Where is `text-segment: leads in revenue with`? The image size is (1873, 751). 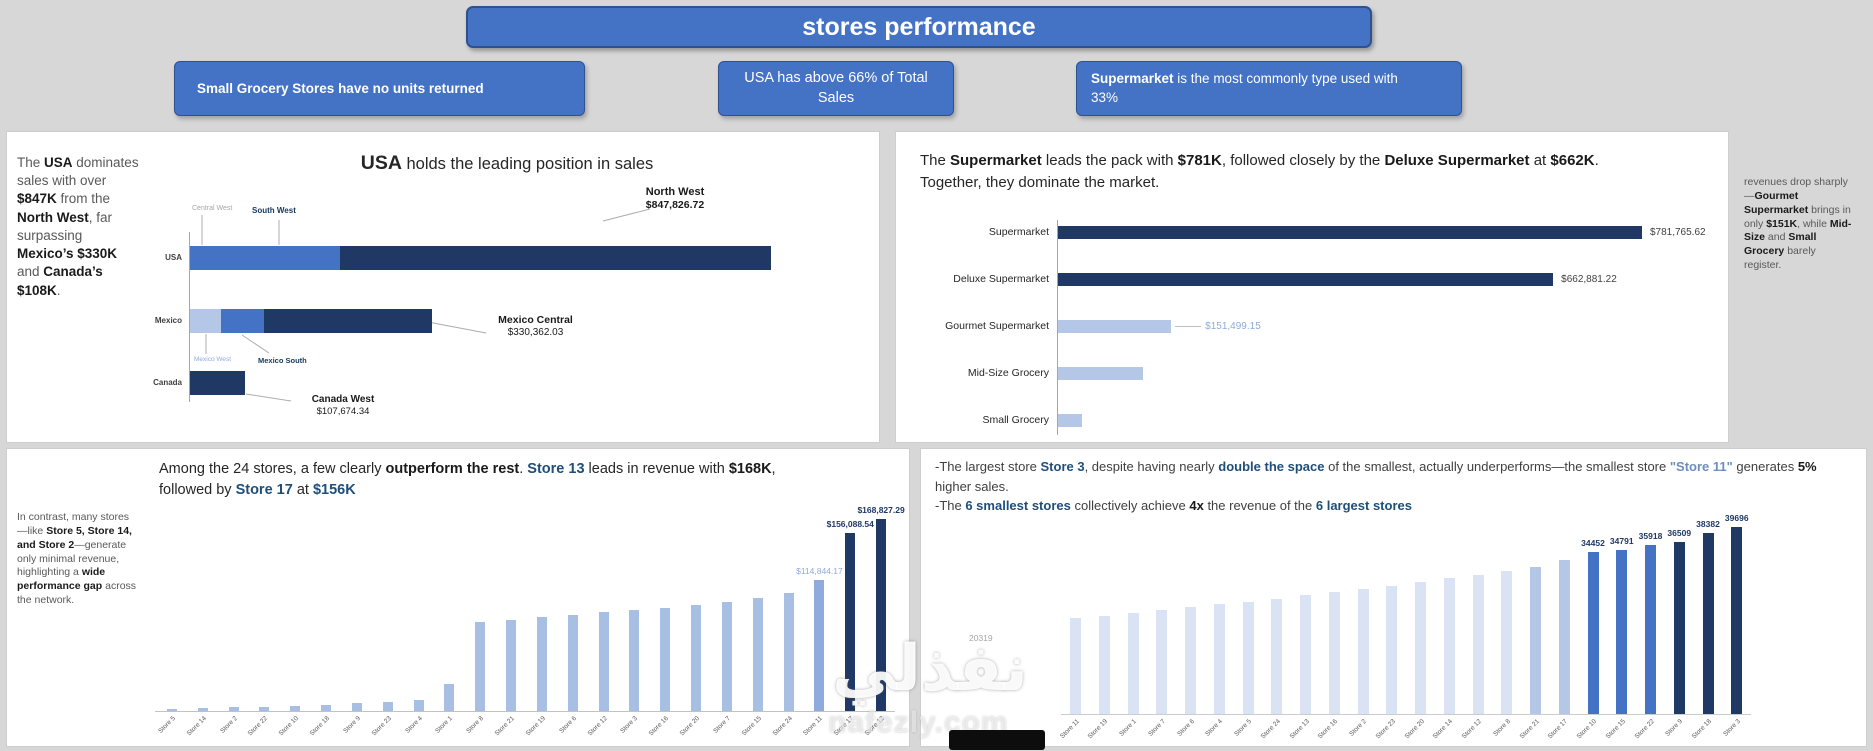 text-segment: leads in revenue with is located at coordinates (656, 469).